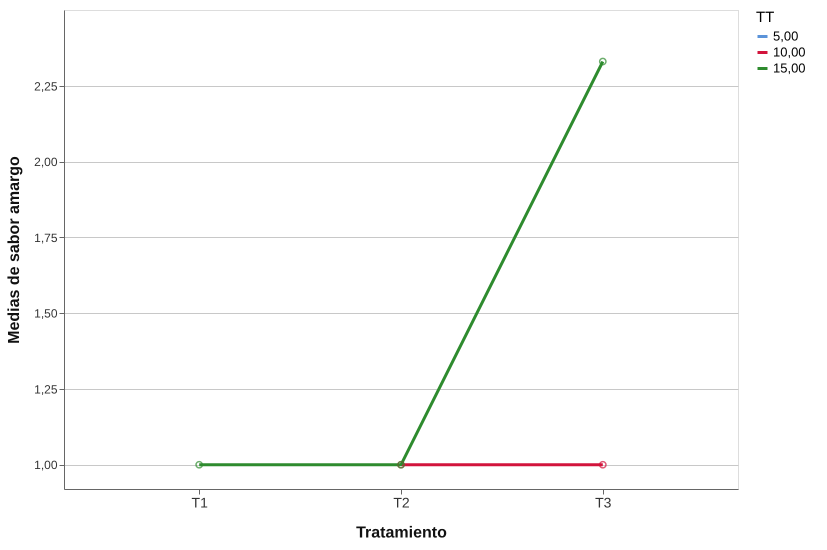 The width and height of the screenshot is (827, 550). Describe the element at coordinates (765, 17) in the screenshot. I see `legend-title: TT` at that location.